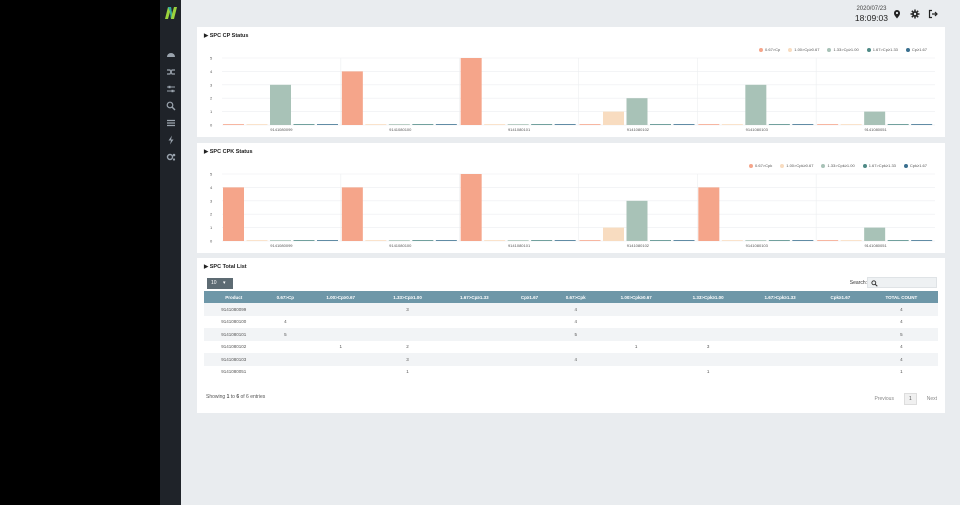 Image resolution: width=960 pixels, height=505 pixels. Describe the element at coordinates (341, 297) in the screenshot. I see `column-header: 1.00>Cp≥0.67` at that location.